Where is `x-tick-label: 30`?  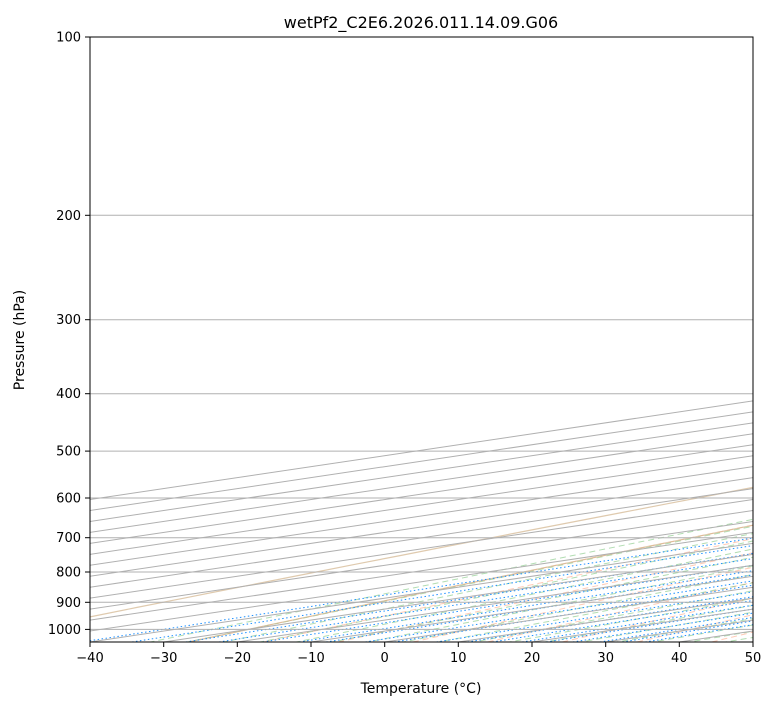 x-tick-label: 30 is located at coordinates (605, 658).